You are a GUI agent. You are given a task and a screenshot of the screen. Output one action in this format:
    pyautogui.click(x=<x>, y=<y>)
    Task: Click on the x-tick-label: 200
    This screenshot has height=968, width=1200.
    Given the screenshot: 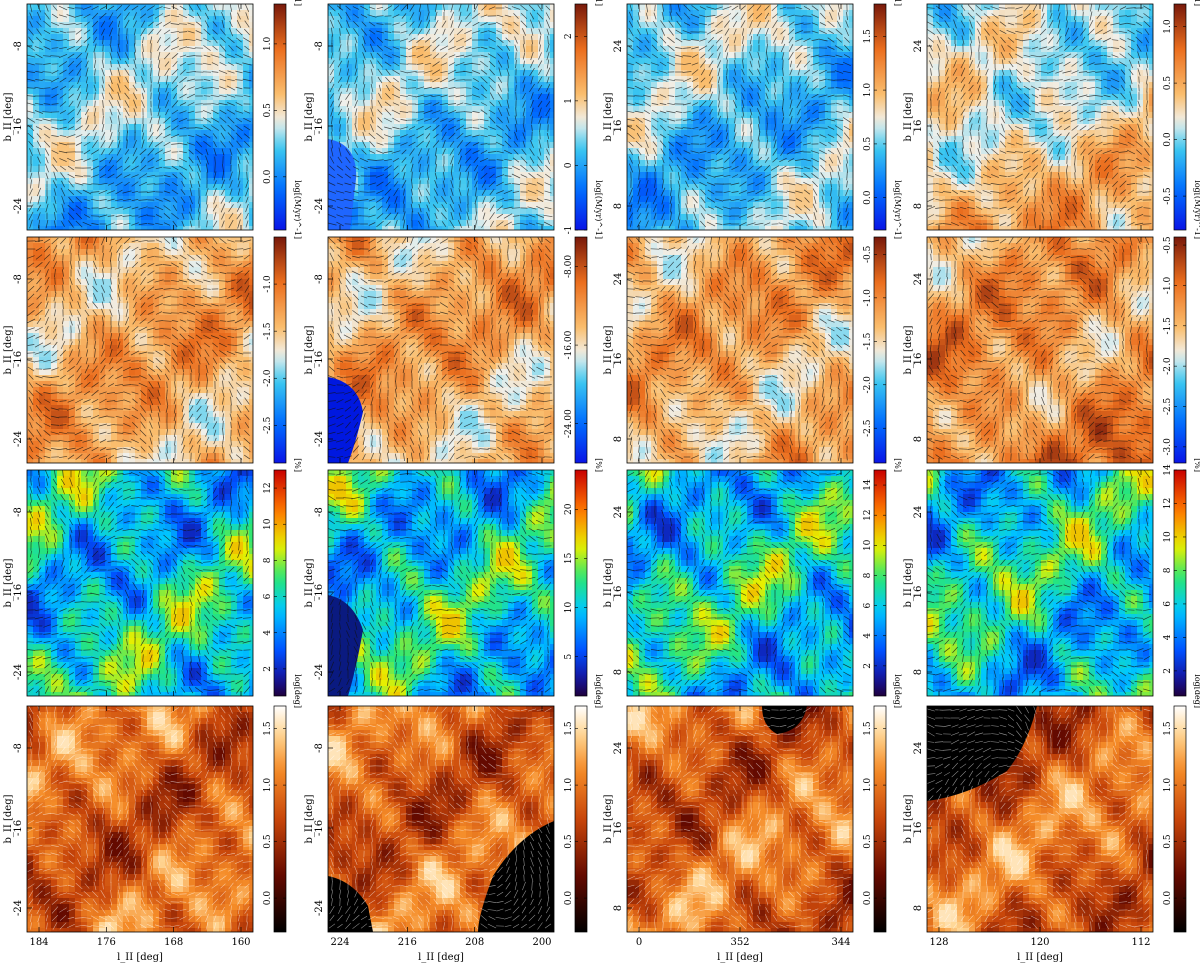 What is the action you would take?
    pyautogui.click(x=541, y=942)
    